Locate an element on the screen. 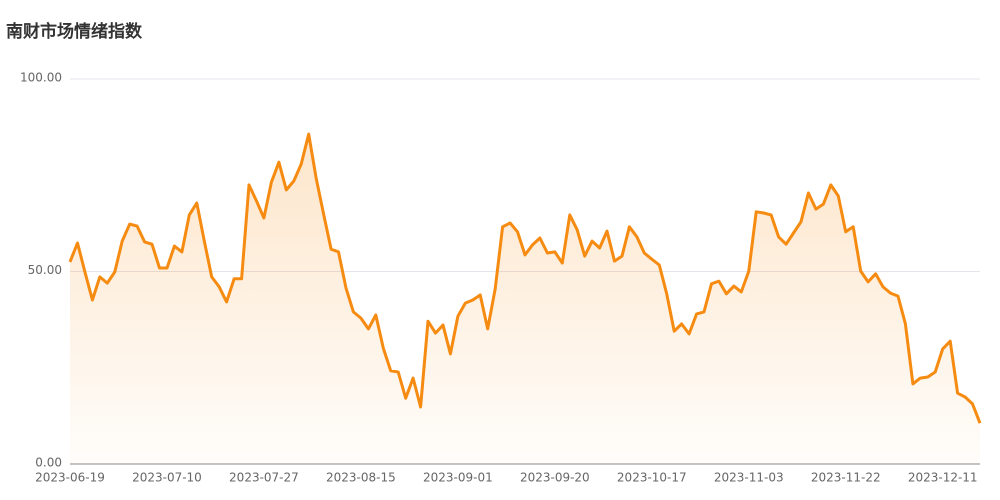 The image size is (1000, 500). x-tick-label: 2023-11-22 is located at coordinates (846, 478).